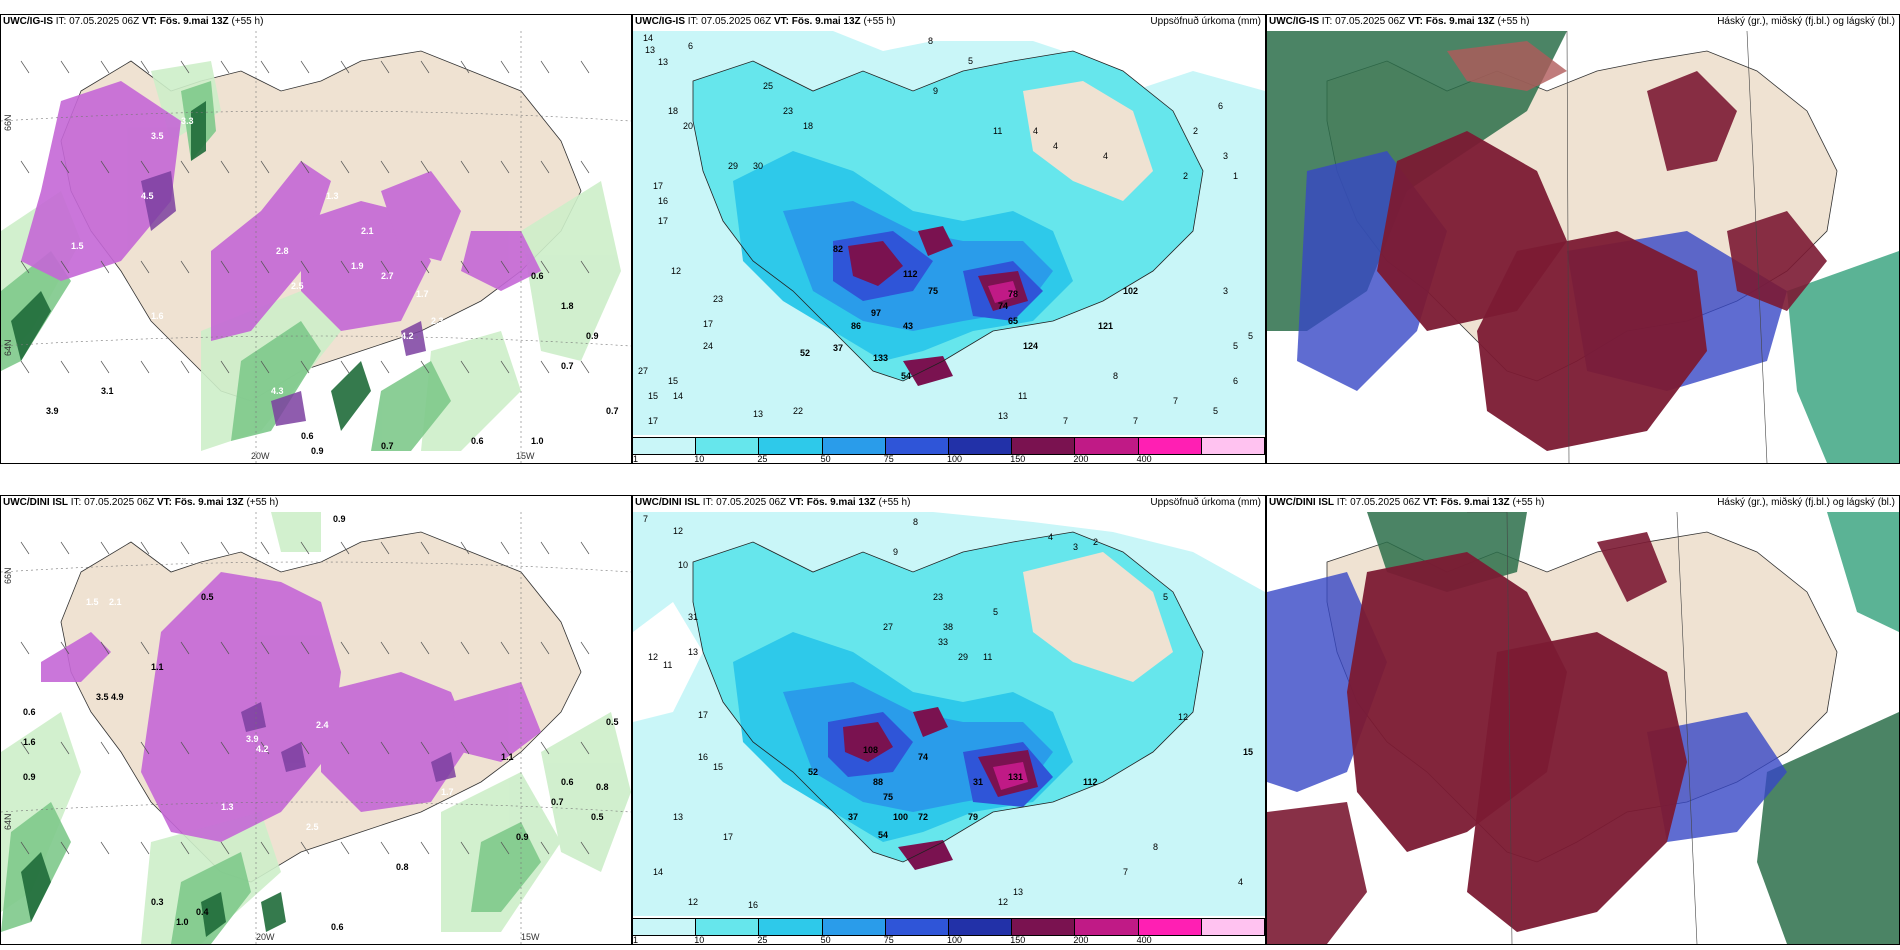  What do you see at coordinates (407, 336) in the screenshot?
I see `precip-value: 4.2` at bounding box center [407, 336].